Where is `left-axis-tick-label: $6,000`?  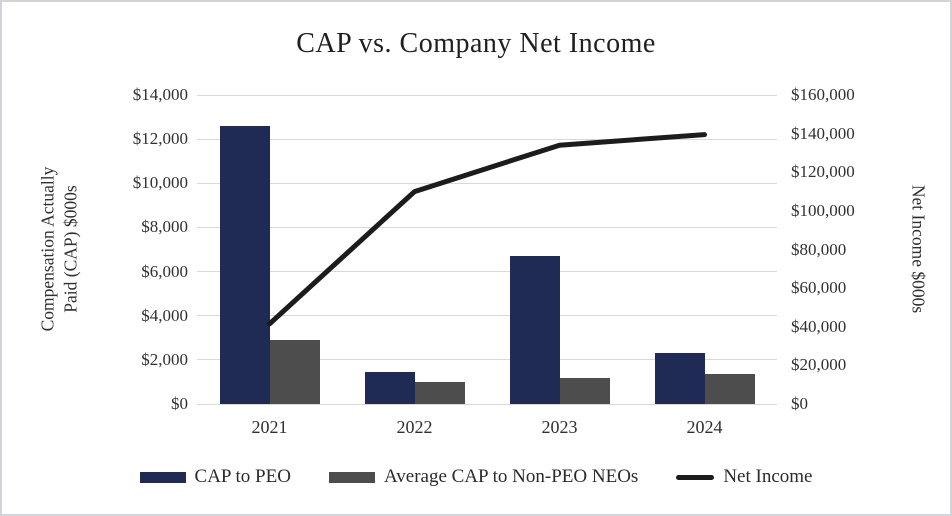
left-axis-tick-label: $6,000 is located at coordinates (164, 271).